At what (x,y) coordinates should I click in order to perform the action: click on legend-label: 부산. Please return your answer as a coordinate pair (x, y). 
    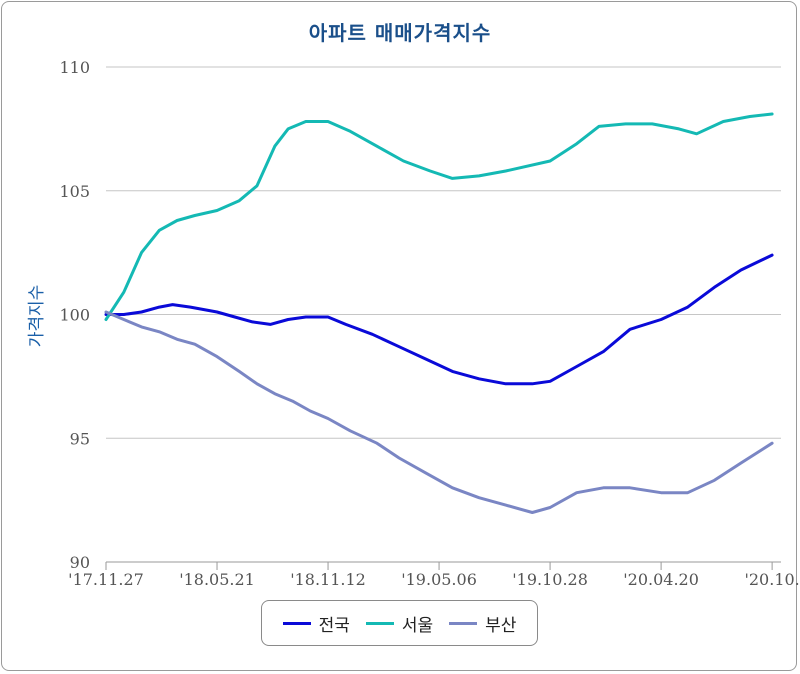
    Looking at the image, I should click on (501, 625).